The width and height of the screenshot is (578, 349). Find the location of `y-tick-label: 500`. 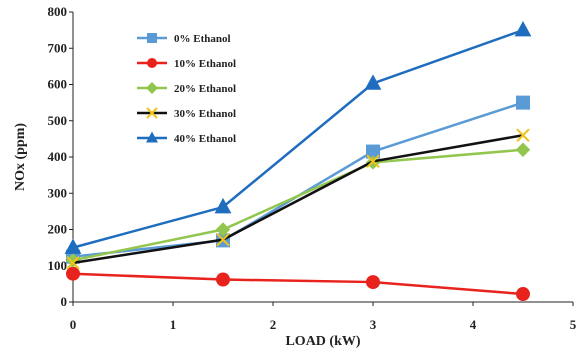

y-tick-label: 500 is located at coordinates (58, 120).